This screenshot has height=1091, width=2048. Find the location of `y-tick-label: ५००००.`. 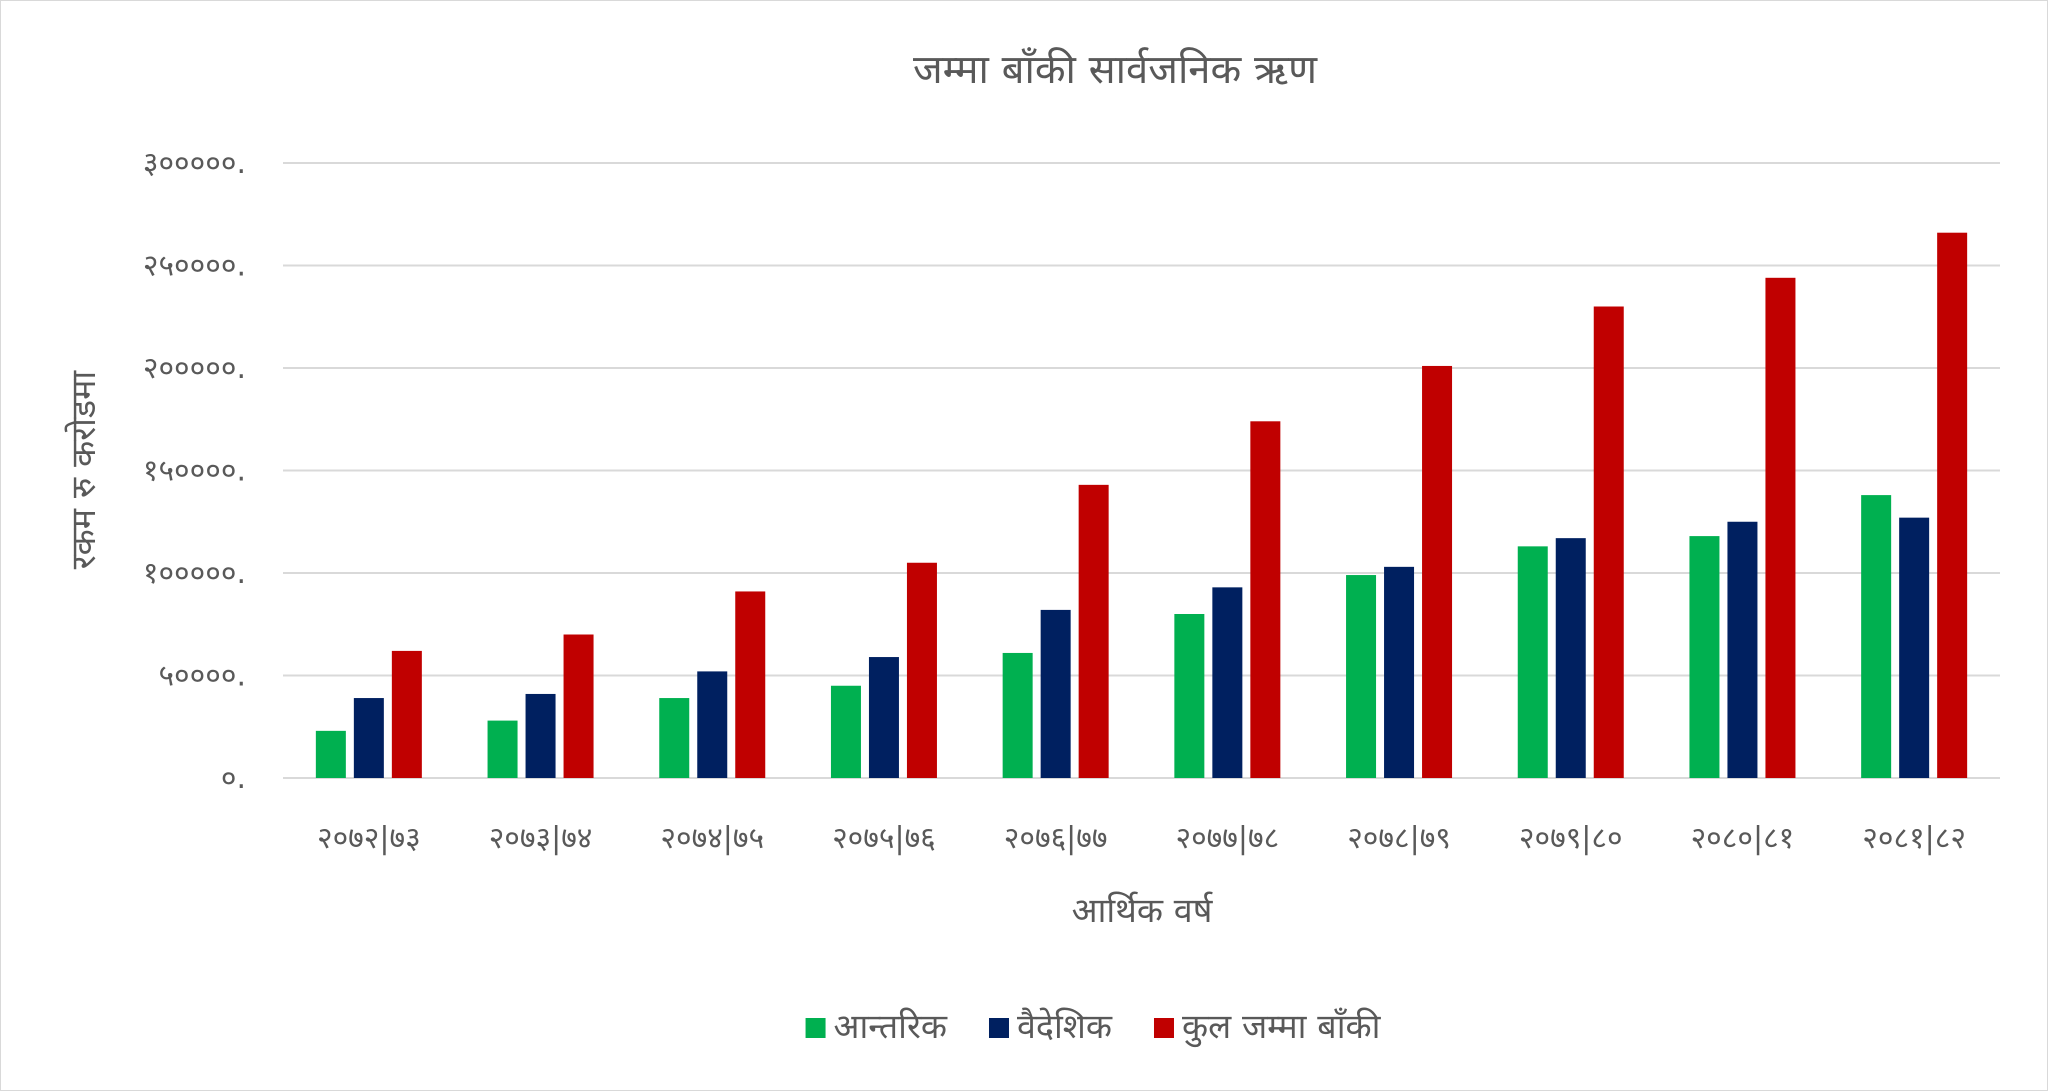

y-tick-label: ५००००. is located at coordinates (202, 676).